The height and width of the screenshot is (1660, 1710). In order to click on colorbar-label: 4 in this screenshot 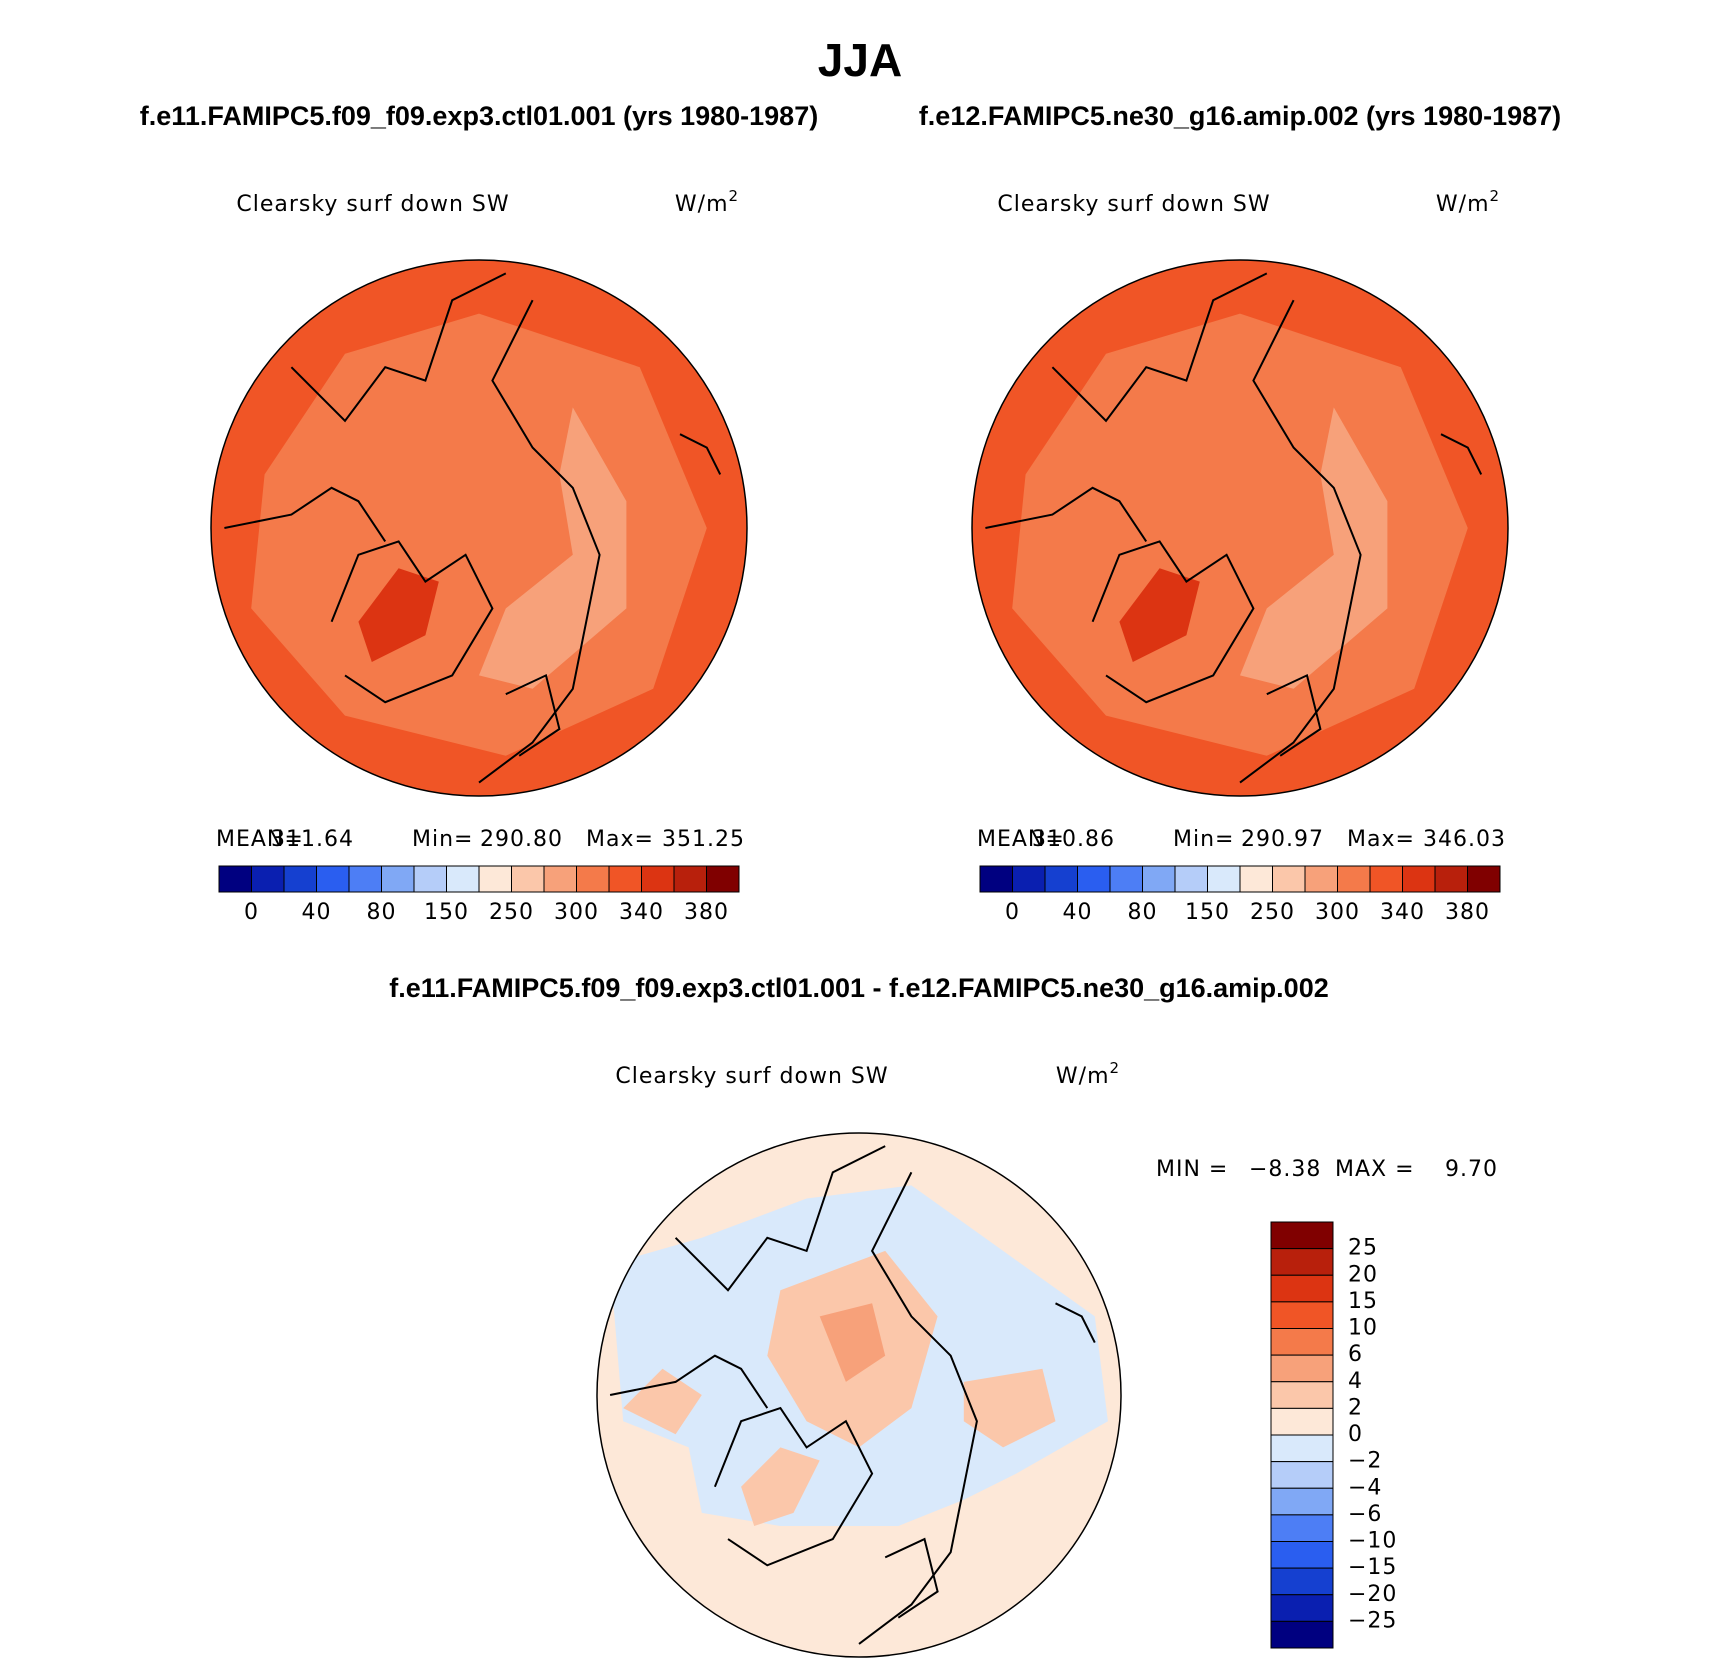, I will do `click(1355, 1381)`.